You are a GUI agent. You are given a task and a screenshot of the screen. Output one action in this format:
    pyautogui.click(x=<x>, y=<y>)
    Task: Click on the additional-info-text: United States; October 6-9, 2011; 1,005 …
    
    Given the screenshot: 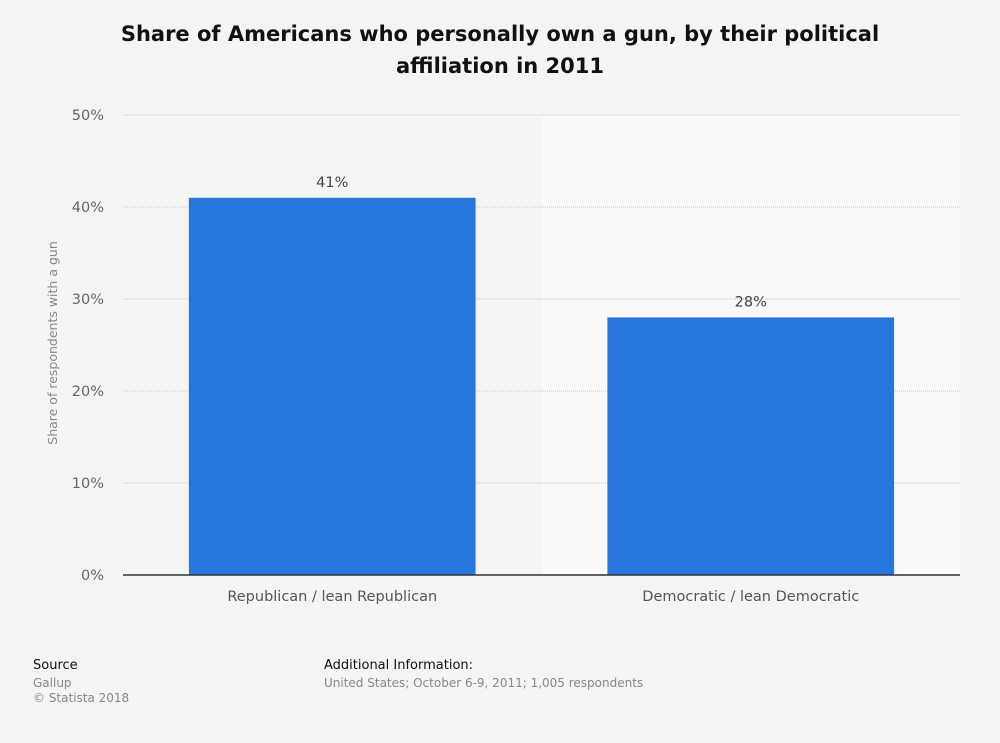 What is the action you would take?
    pyautogui.click(x=484, y=683)
    